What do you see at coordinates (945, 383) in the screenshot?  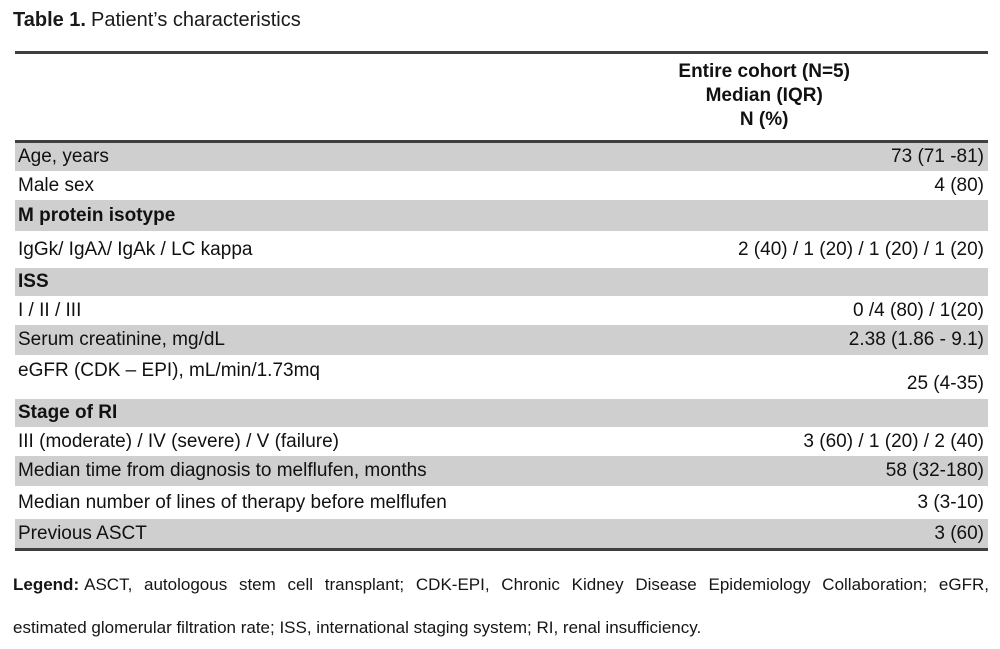 I see `row-value: 25 (4-35)` at bounding box center [945, 383].